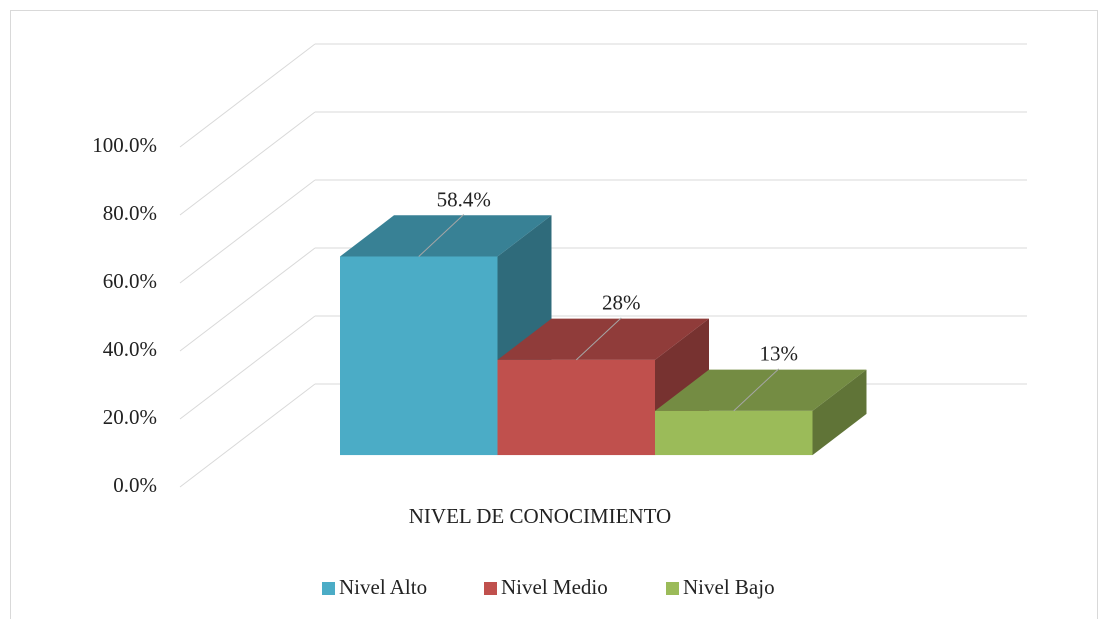 Image resolution: width=1099 pixels, height=619 pixels. What do you see at coordinates (130, 417) in the screenshot?
I see `y-tick-label: 20.0%` at bounding box center [130, 417].